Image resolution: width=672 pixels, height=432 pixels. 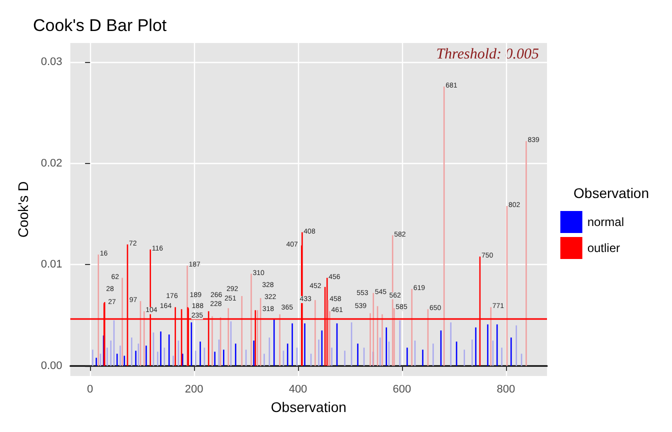 I want to click on x-axis-title: Observation, so click(x=308, y=407).